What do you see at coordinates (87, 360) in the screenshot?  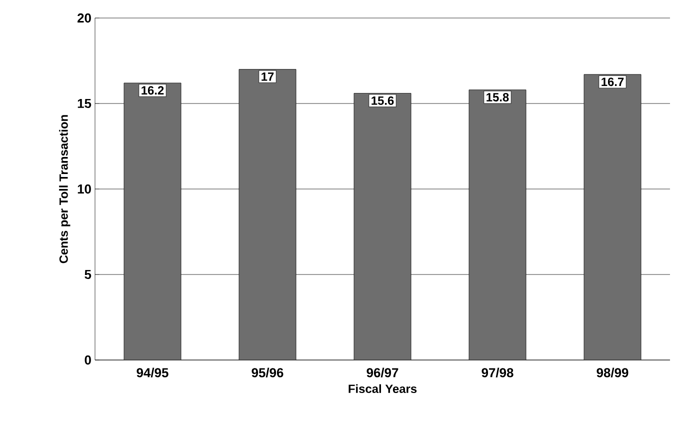 I see `y-tick-label: 0` at bounding box center [87, 360].